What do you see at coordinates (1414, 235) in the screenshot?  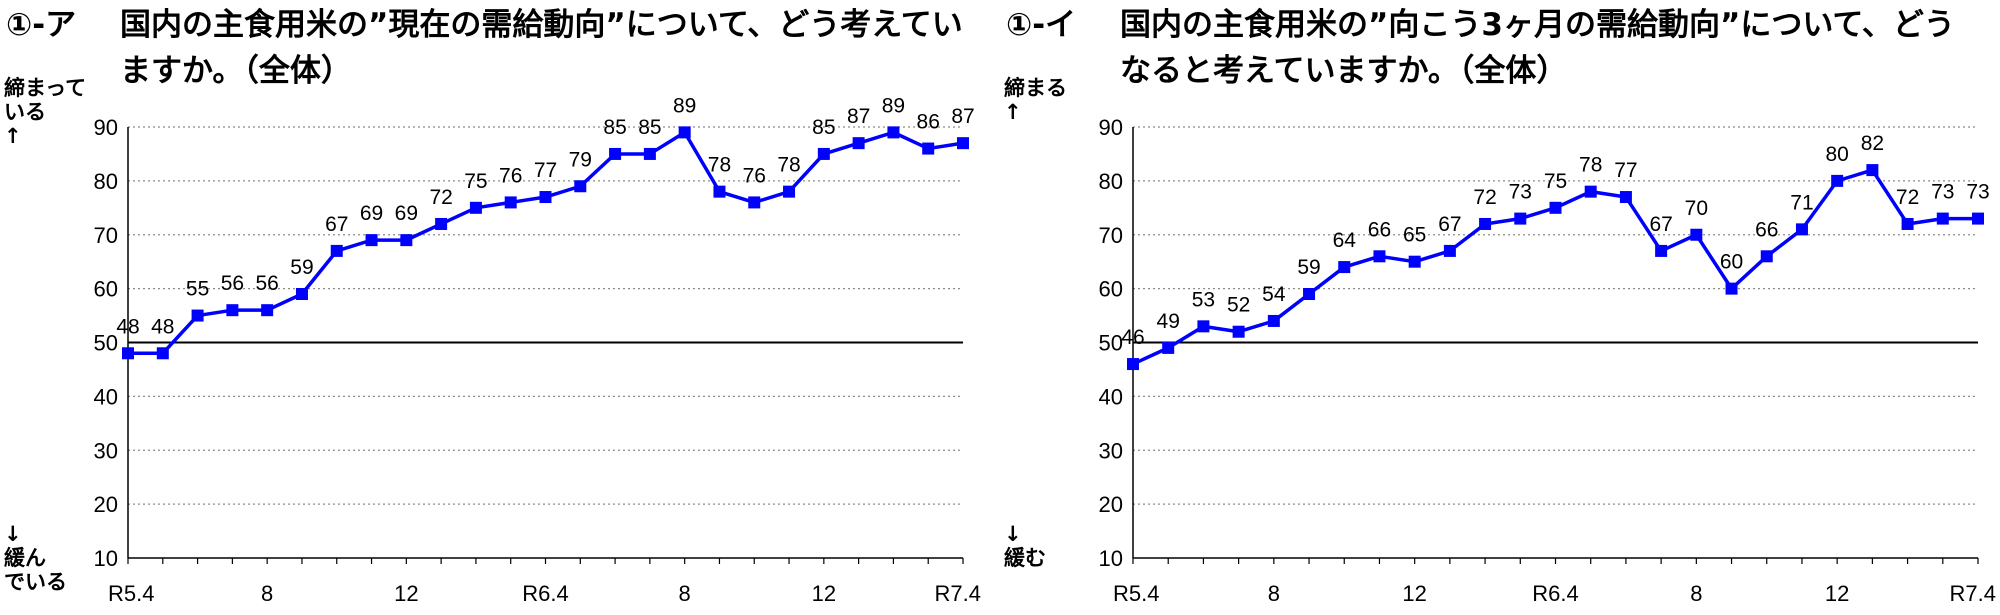 I see `data-label: 65` at bounding box center [1414, 235].